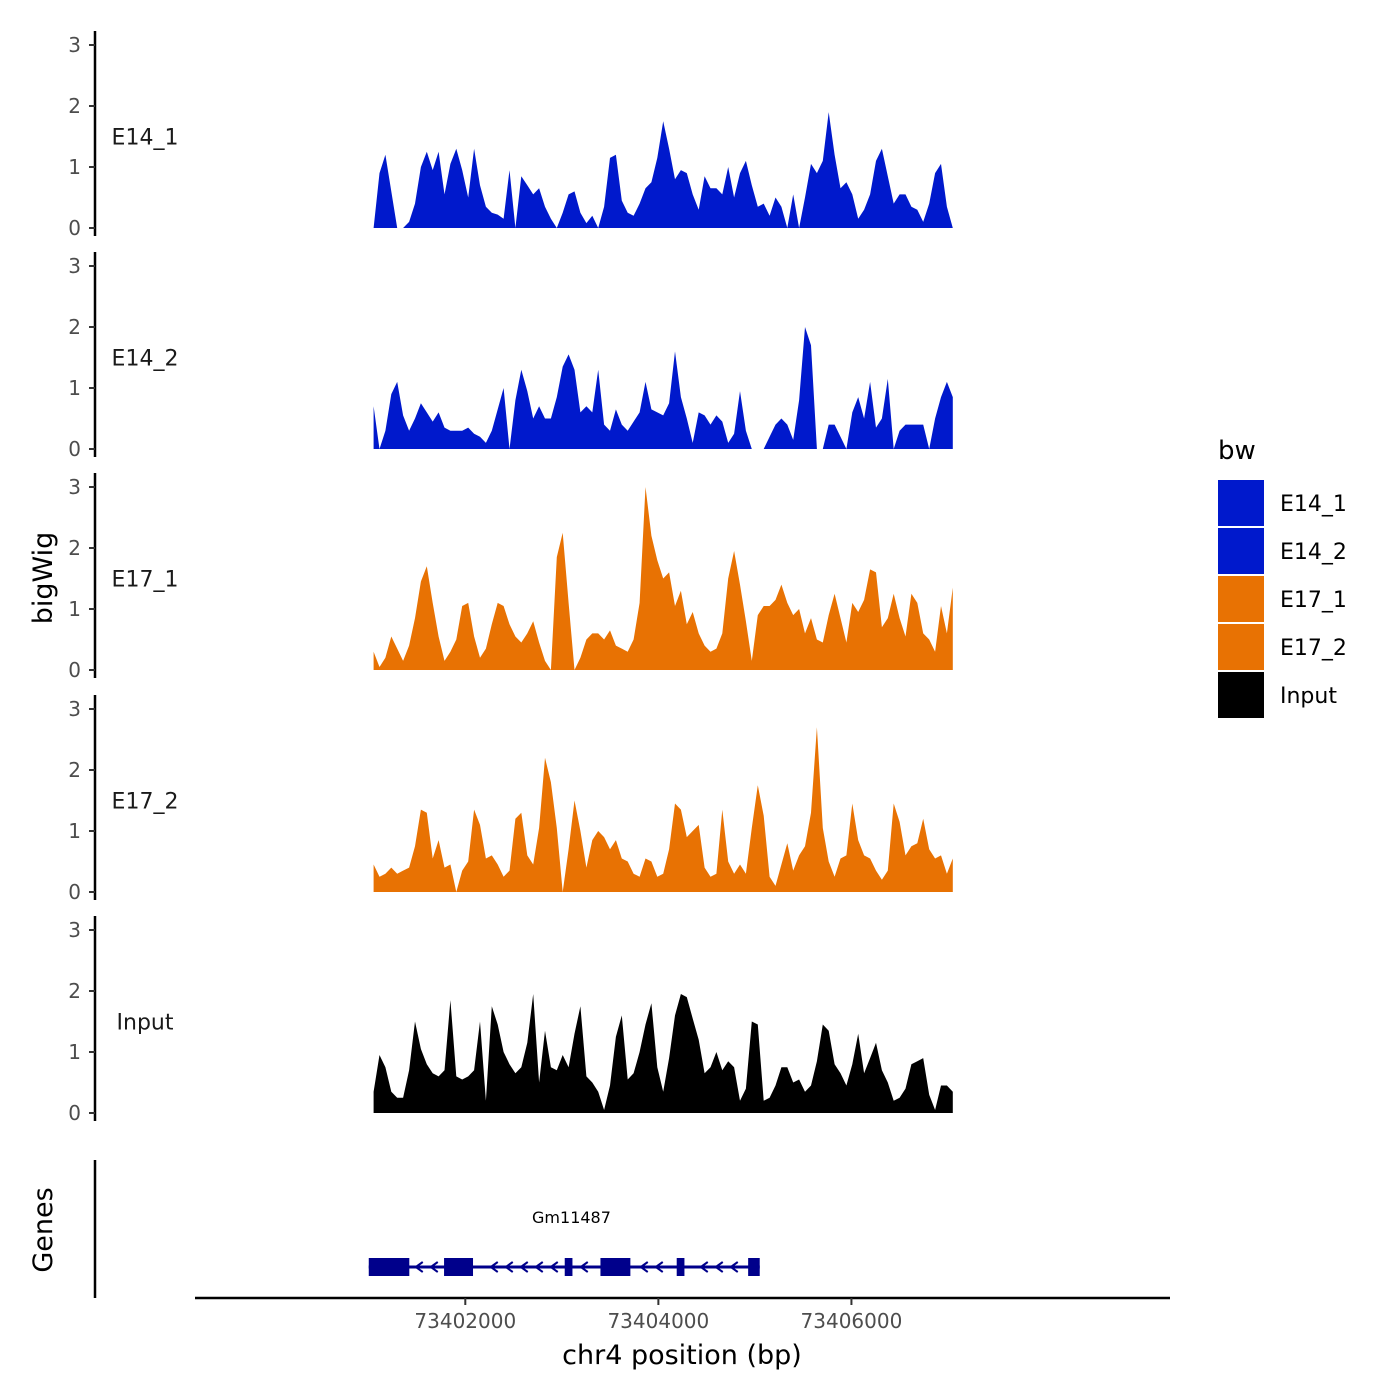 This screenshot has width=1400, height=1400. I want to click on legend-key-Input, so click(1241, 695).